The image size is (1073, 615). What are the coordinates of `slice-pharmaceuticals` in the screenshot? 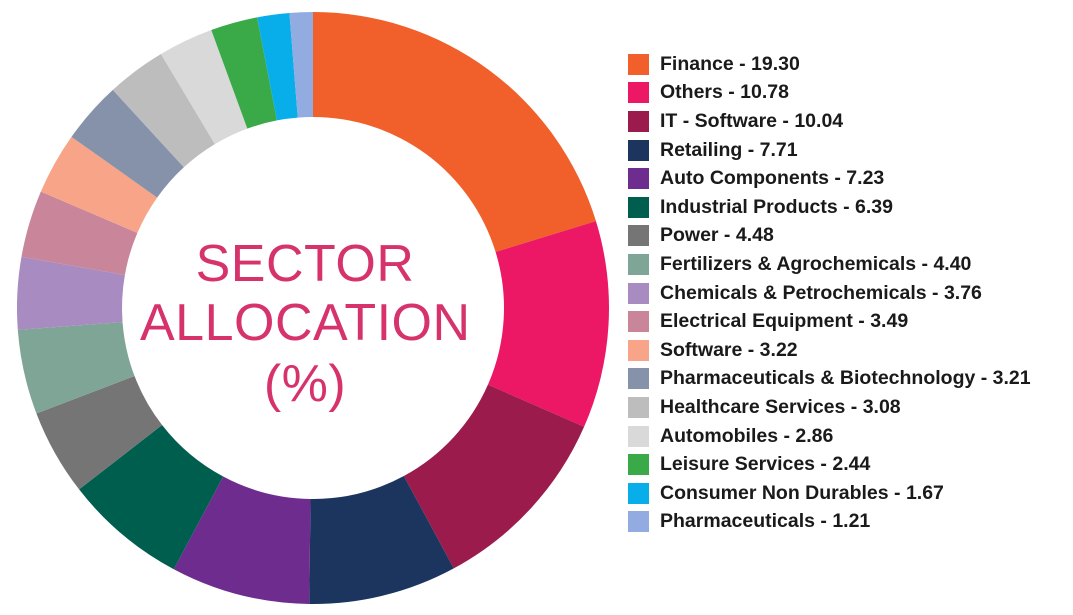 It's located at (301, 65).